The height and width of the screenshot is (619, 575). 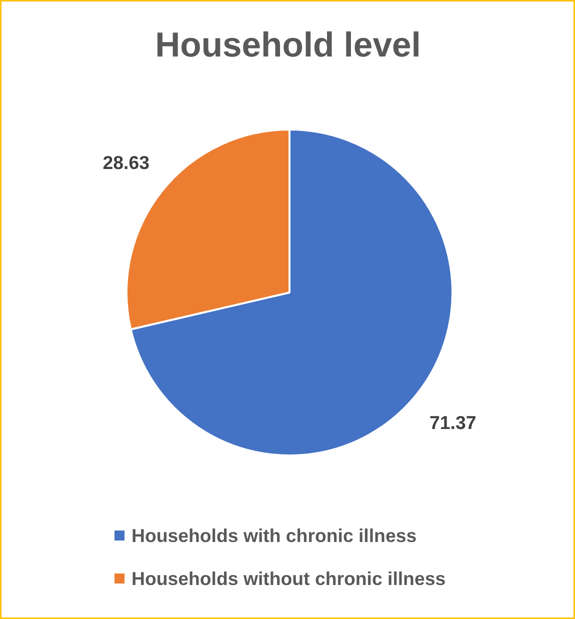 What do you see at coordinates (289, 578) in the screenshot?
I see `legend-label: Households without chronic illness` at bounding box center [289, 578].